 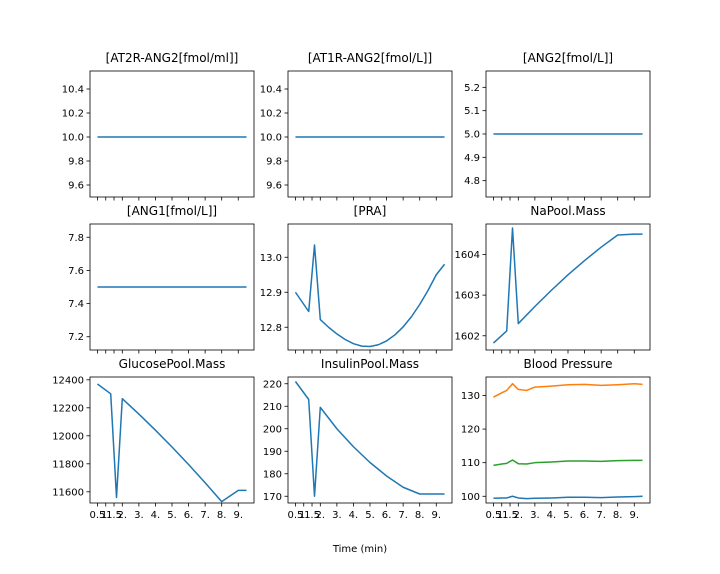 I want to click on y-tick-label: 5.2, so click(x=472, y=88).